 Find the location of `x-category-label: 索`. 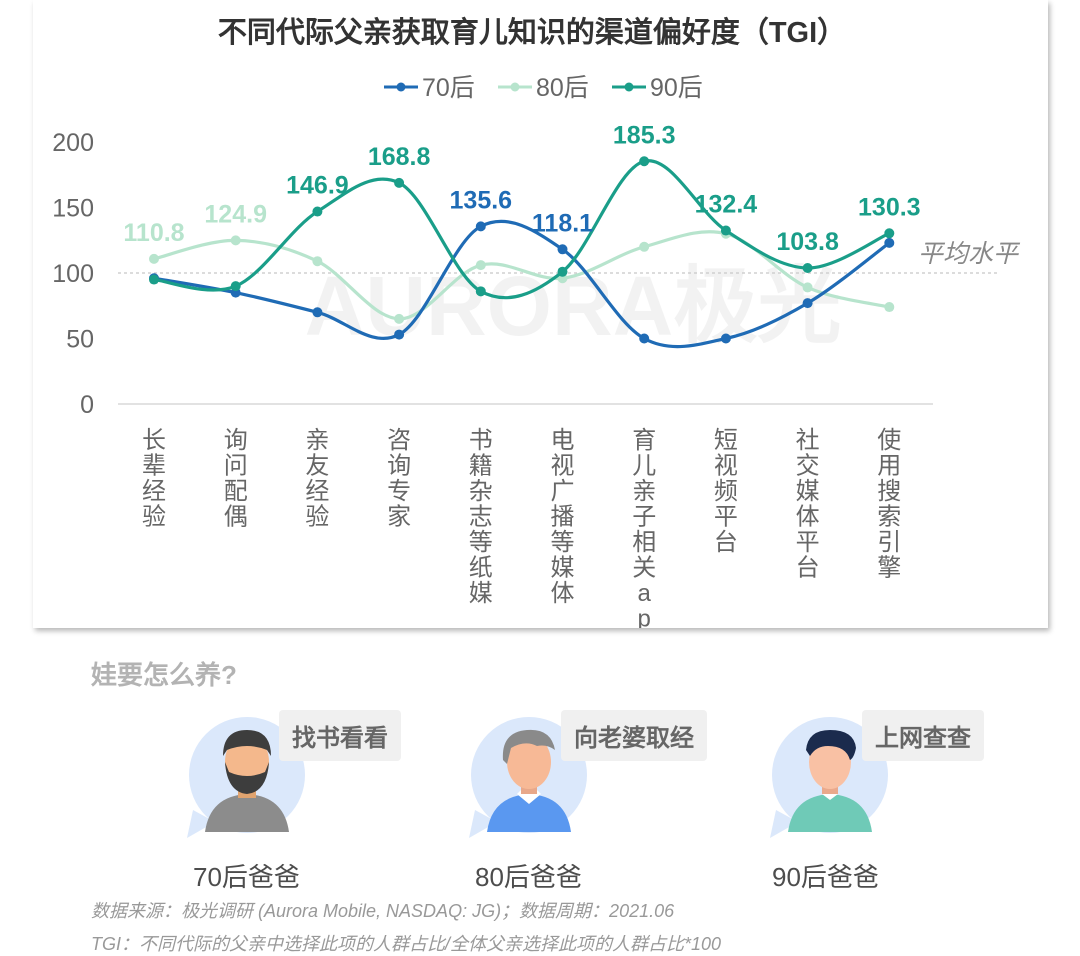

x-category-label: 索 is located at coordinates (889, 517).